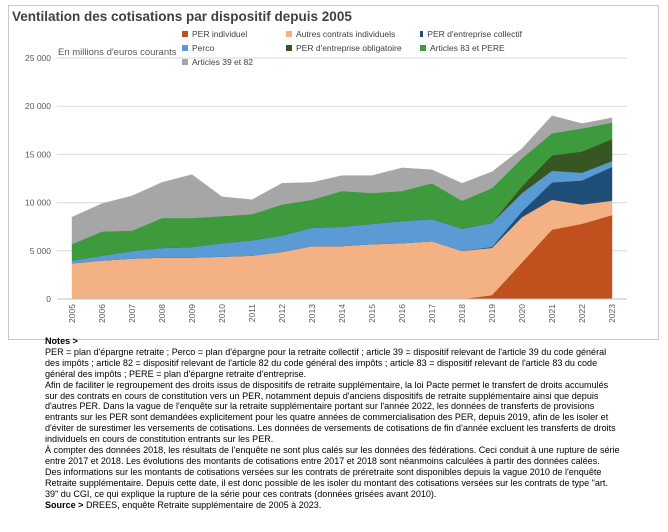 This screenshot has height=532, width=668. I want to click on legend-label: Articles 39 et 82, so click(222, 62).